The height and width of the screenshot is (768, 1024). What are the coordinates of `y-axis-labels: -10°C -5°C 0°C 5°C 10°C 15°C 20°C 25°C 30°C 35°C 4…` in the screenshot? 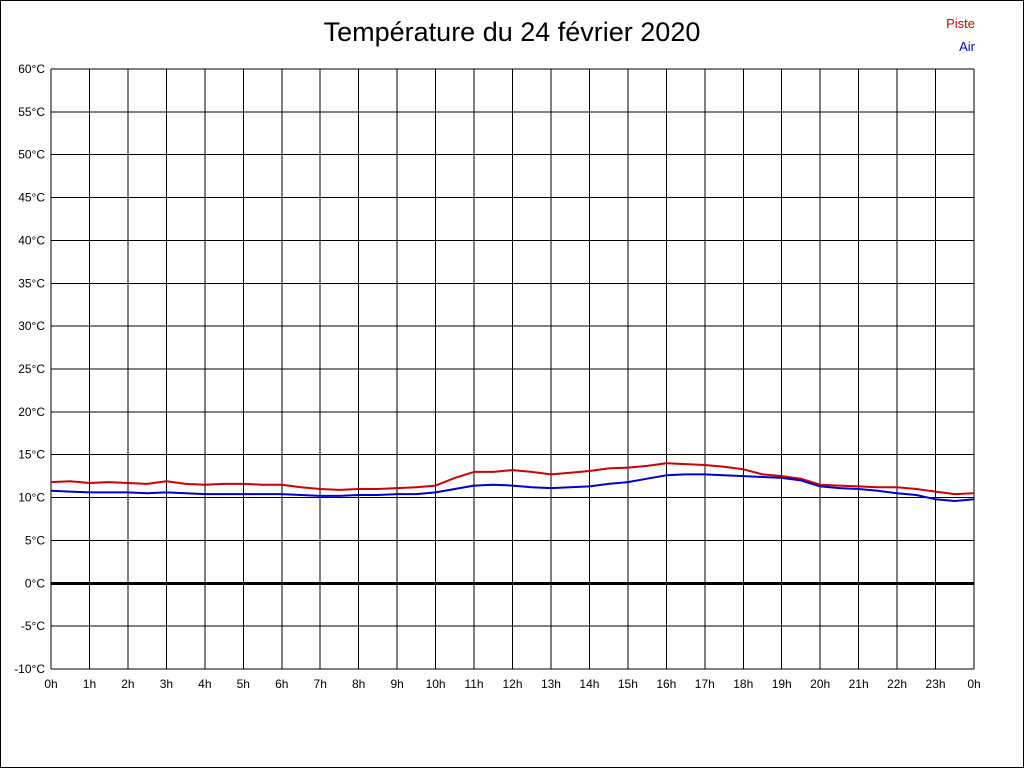 It's located at (29, 369).